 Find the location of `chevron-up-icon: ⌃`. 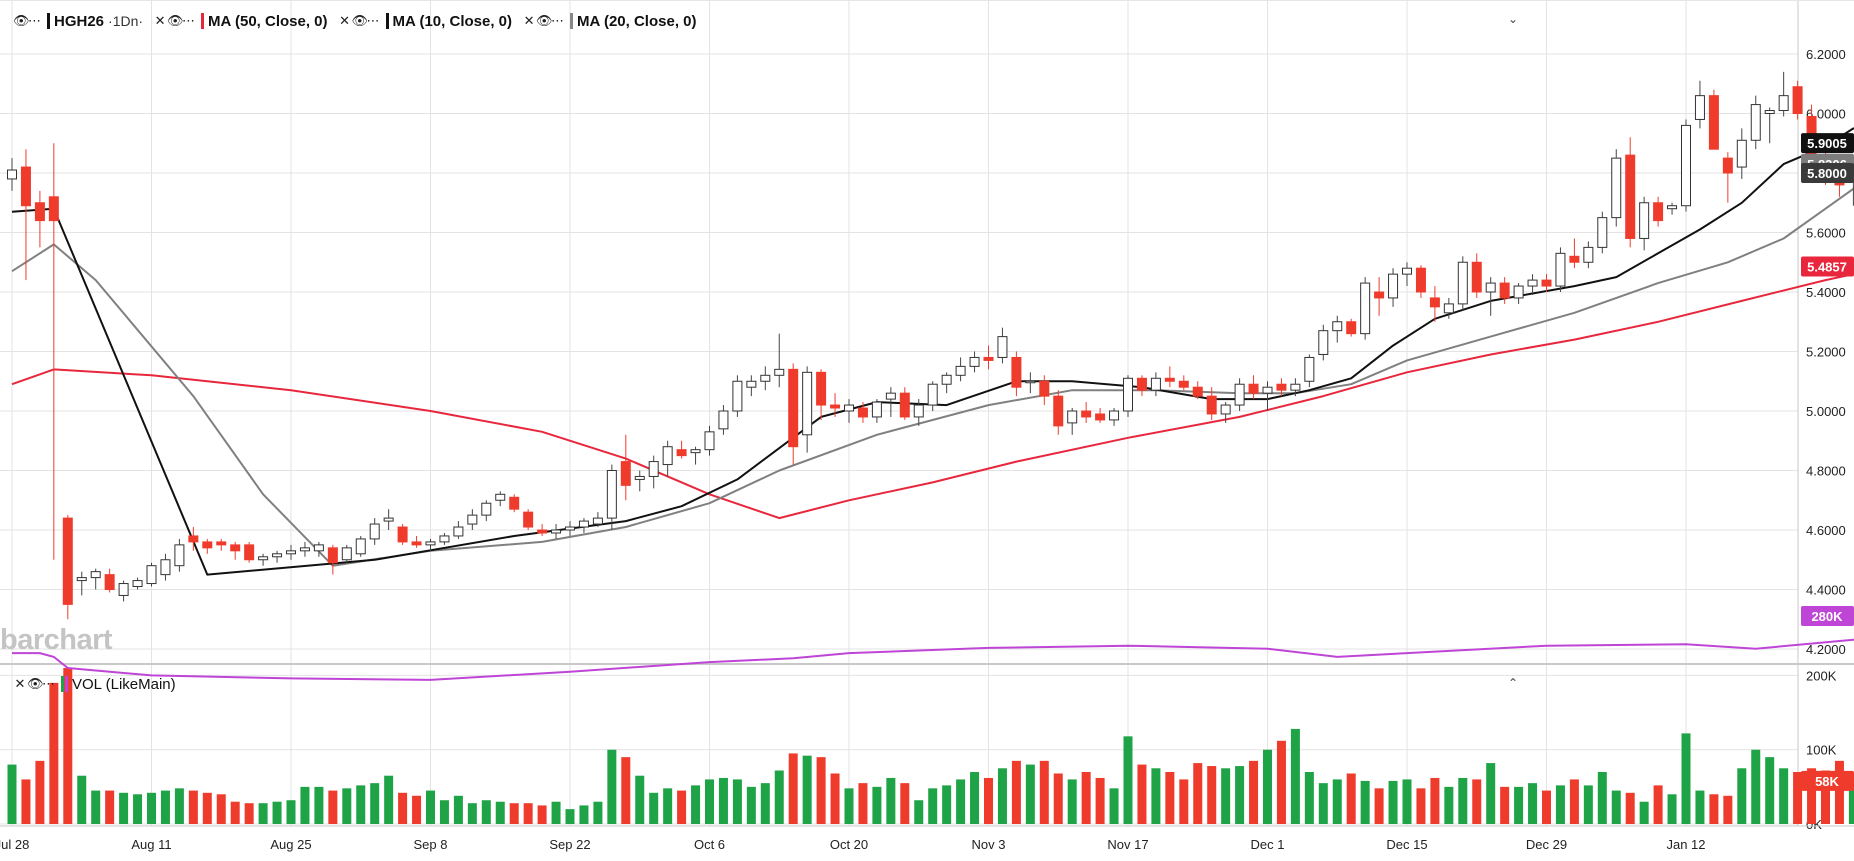

chevron-up-icon: ⌃ is located at coordinates (1512, 683).